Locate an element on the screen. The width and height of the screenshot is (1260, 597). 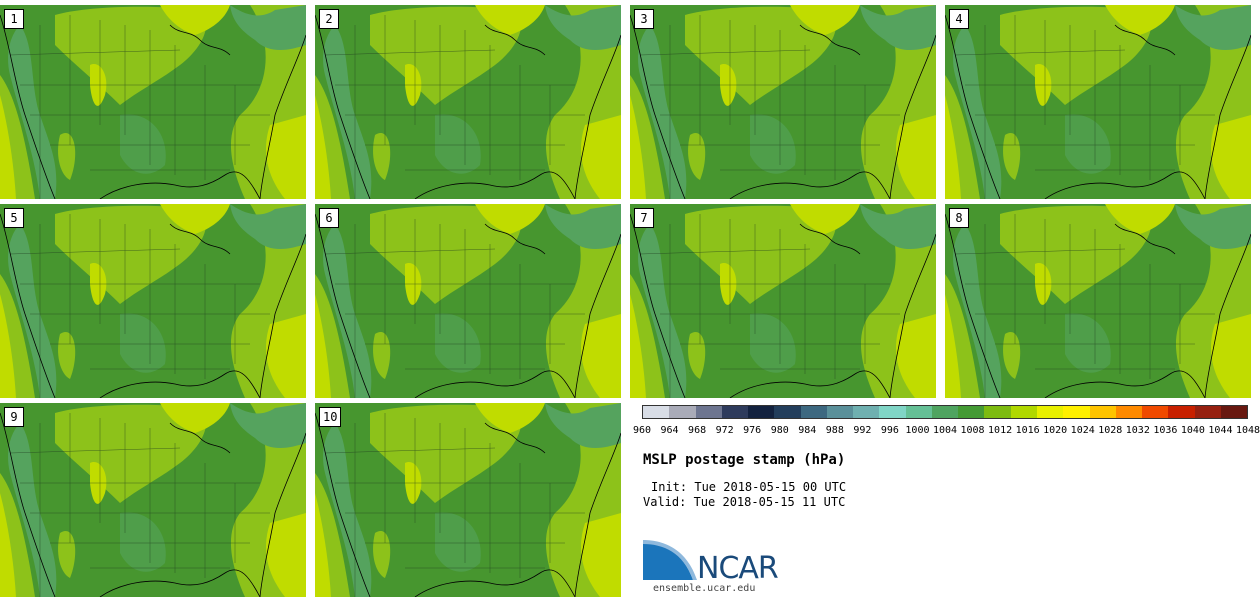
valid-time: Valid: Tue 2018-05-15 11 UTC is located at coordinates (744, 502).